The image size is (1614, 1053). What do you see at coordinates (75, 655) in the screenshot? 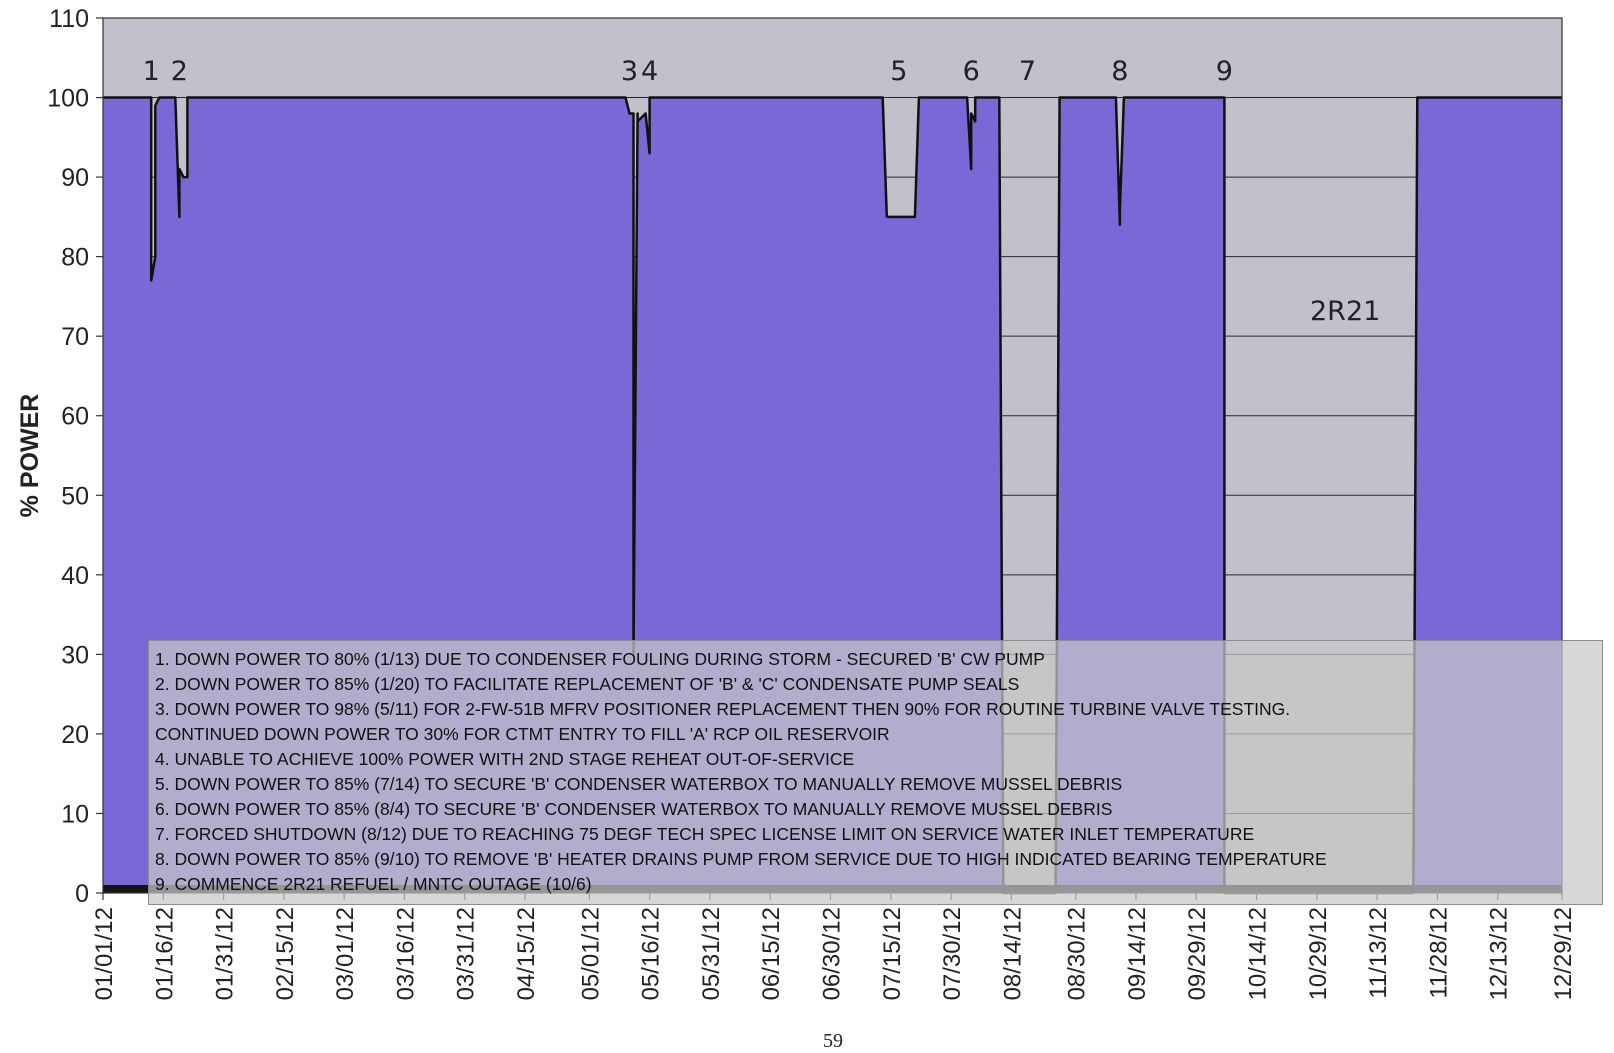
I see `y-tick-label: 30` at bounding box center [75, 655].